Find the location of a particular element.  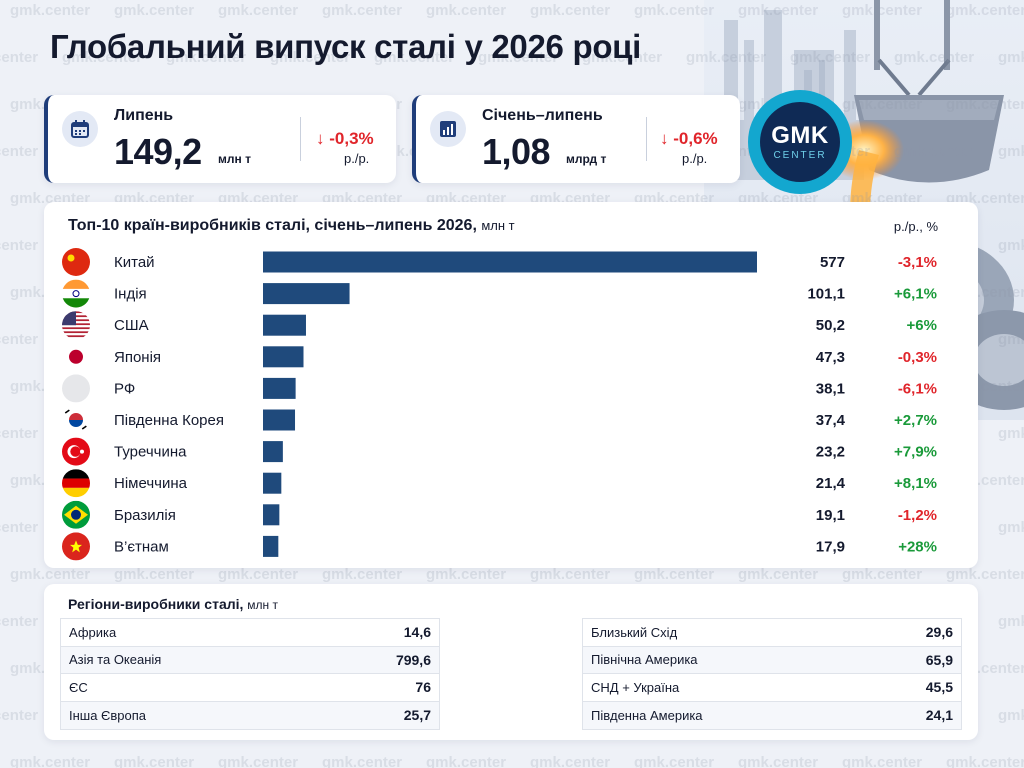

value-label: 38,1 is located at coordinates (830, 388).